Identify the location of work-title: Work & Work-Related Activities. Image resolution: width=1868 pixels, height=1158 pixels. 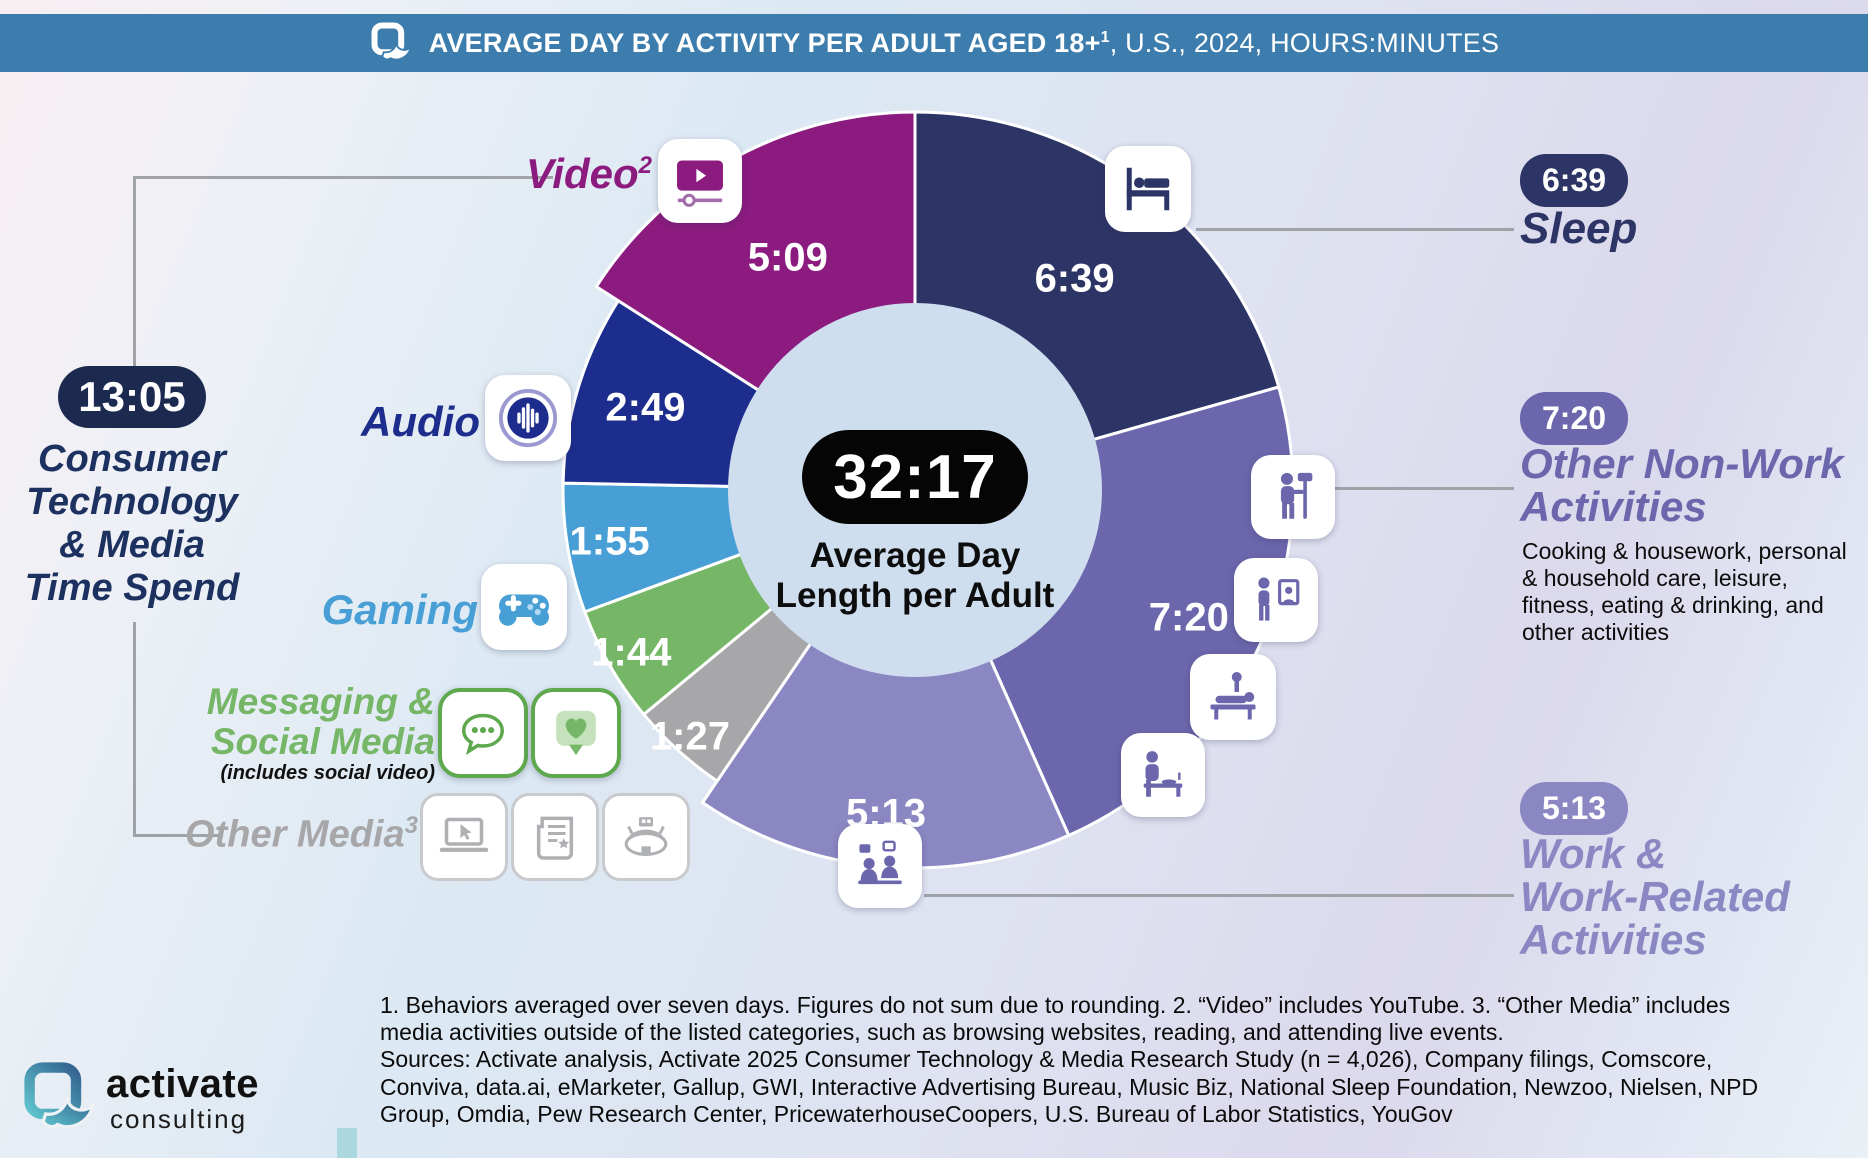
(1655, 896).